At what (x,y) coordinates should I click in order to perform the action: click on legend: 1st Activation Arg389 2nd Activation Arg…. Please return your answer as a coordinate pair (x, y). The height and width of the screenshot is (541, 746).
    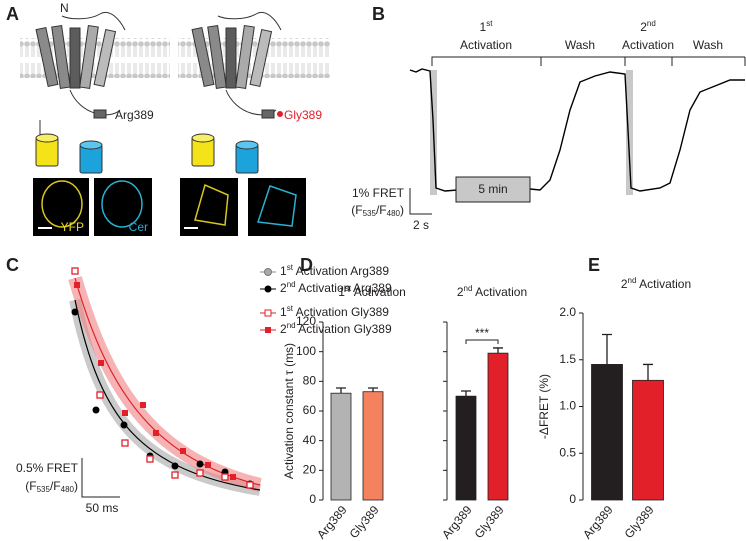
    Looking at the image, I should click on (326, 299).